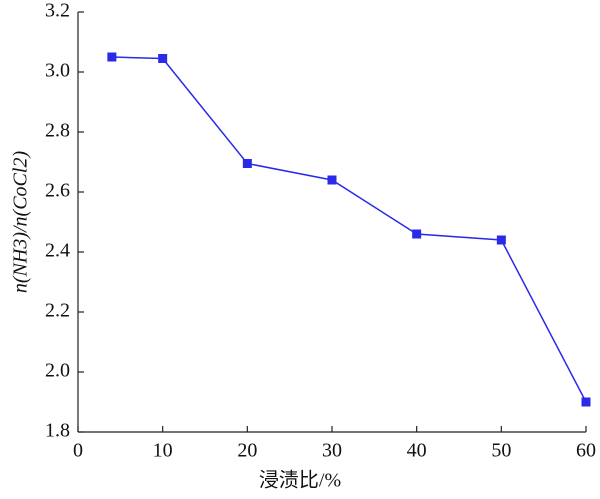  What do you see at coordinates (501, 451) in the screenshot?
I see `x-tick-label: 50` at bounding box center [501, 451].